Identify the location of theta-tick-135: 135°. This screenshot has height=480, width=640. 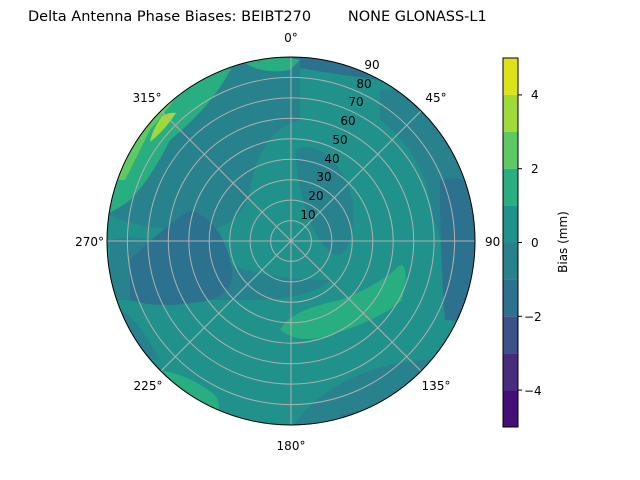
(436, 386).